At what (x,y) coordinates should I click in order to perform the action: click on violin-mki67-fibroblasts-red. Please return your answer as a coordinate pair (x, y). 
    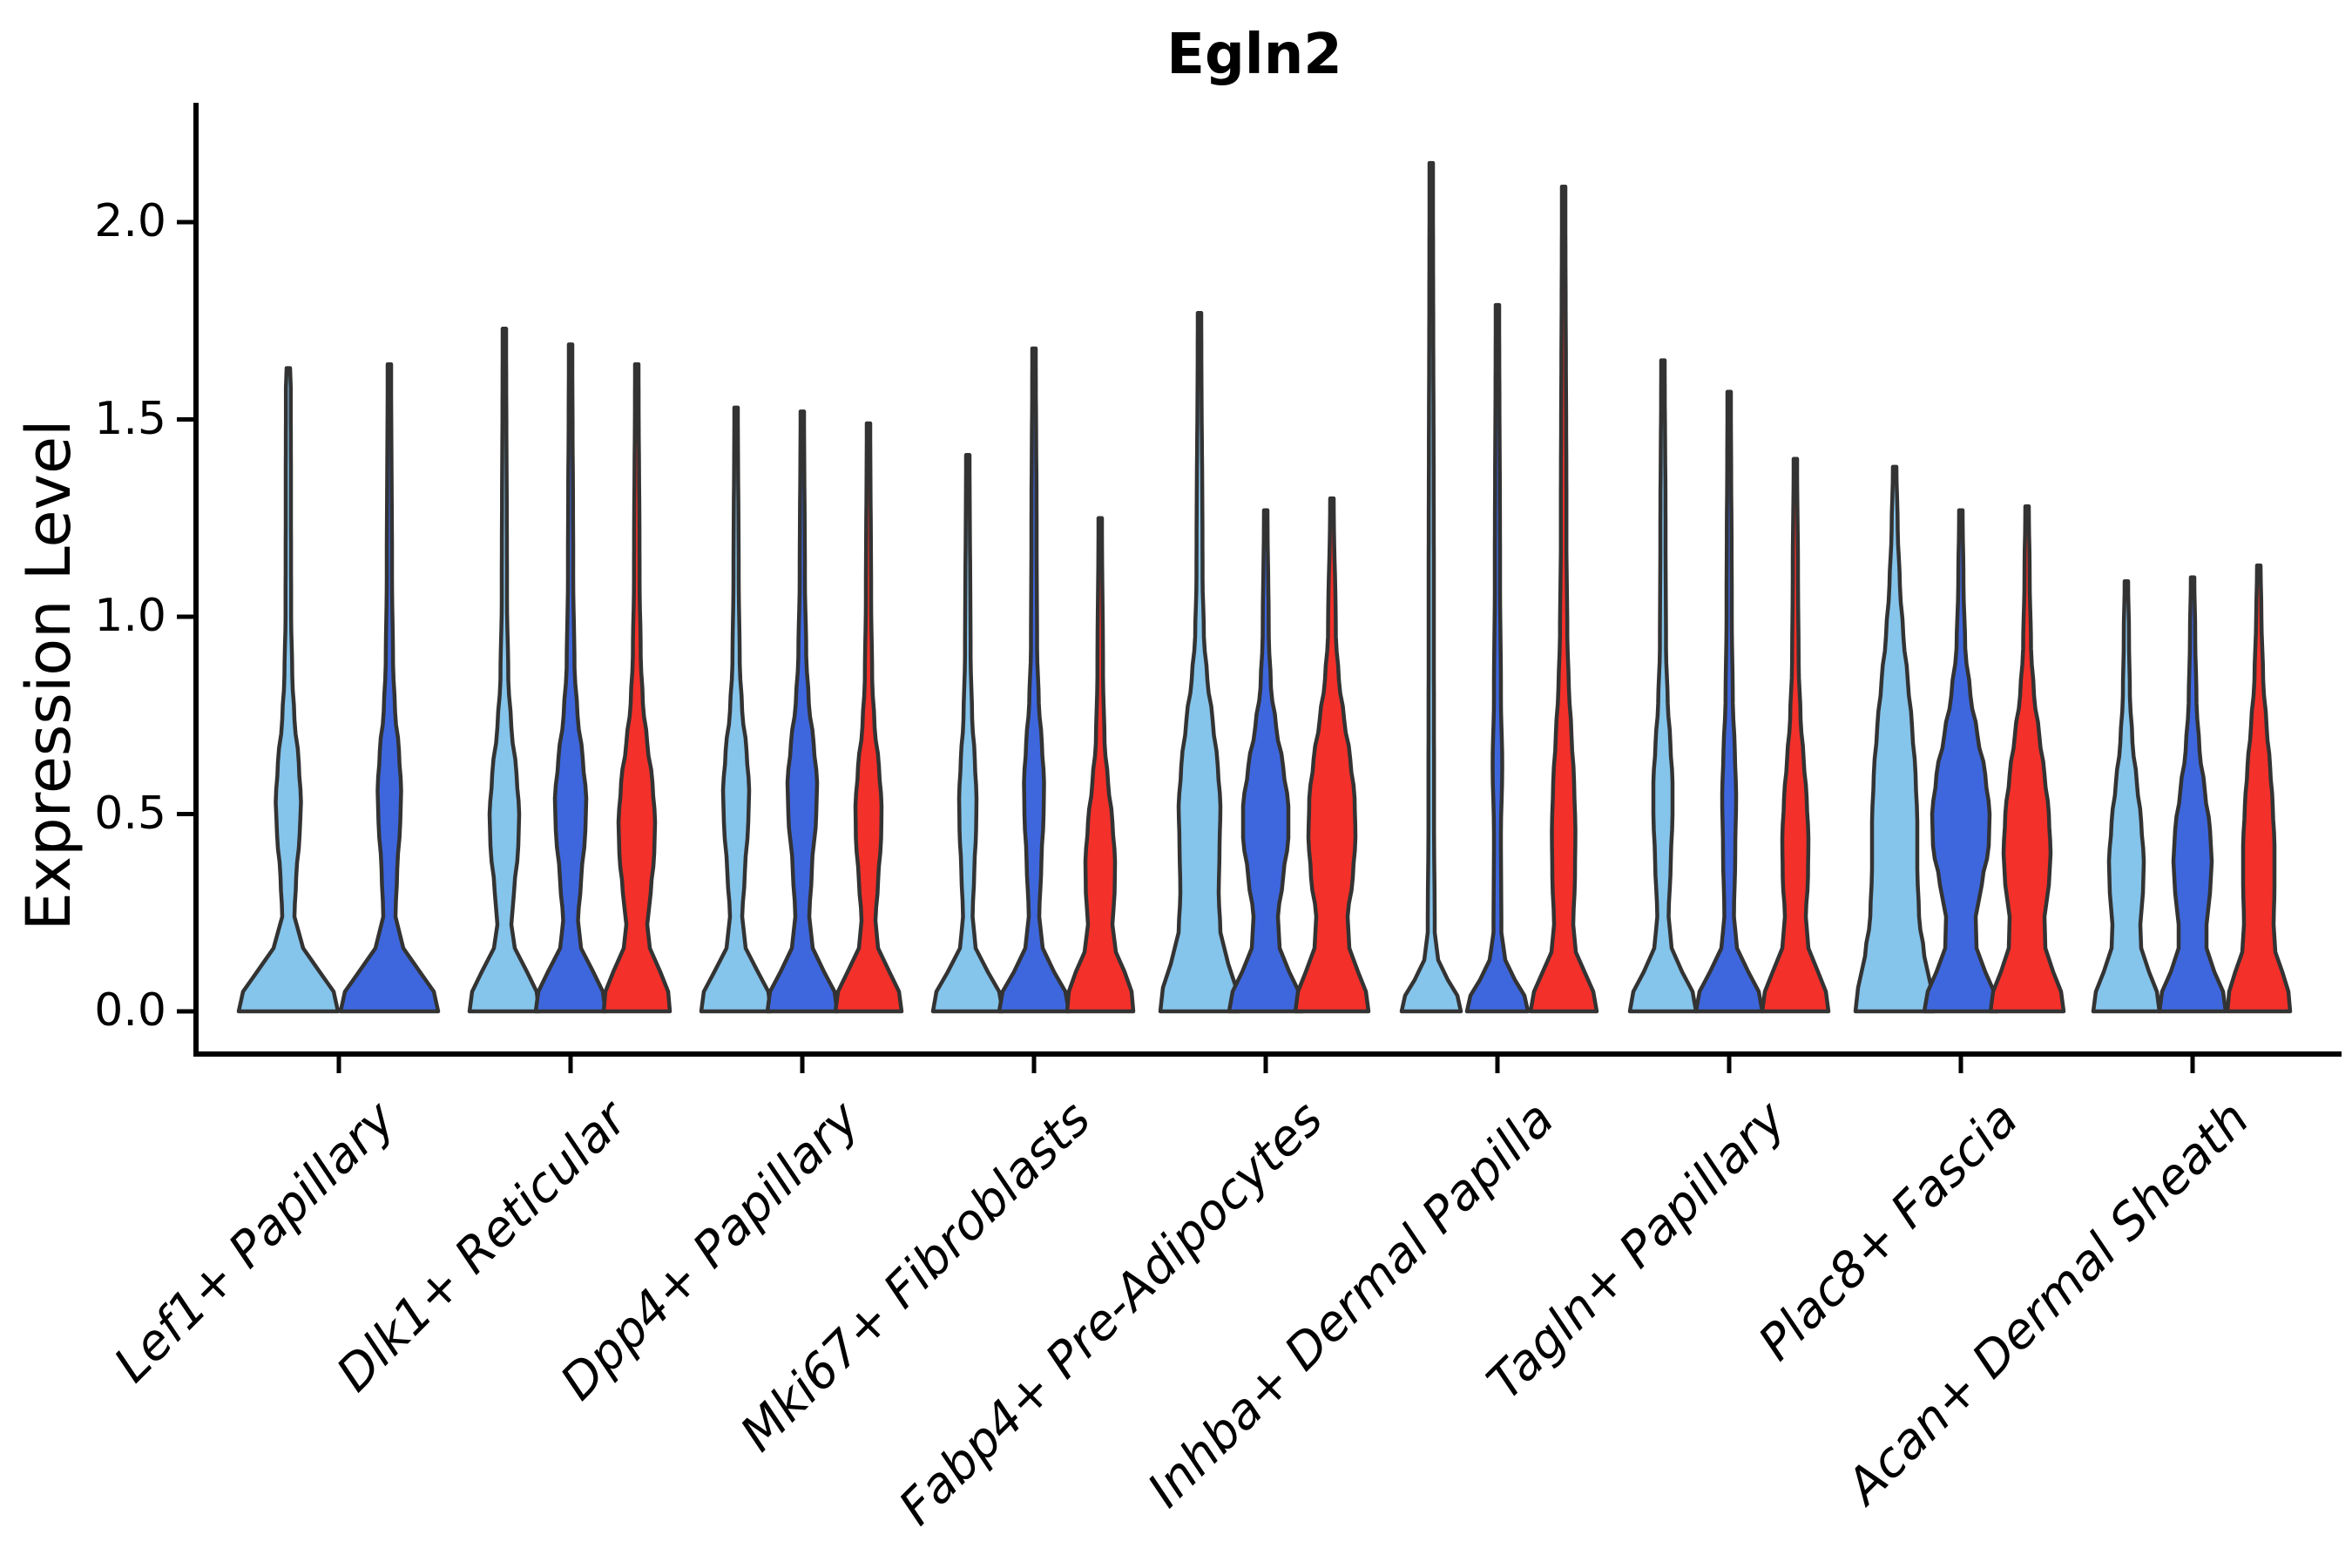
    Looking at the image, I should click on (1100, 765).